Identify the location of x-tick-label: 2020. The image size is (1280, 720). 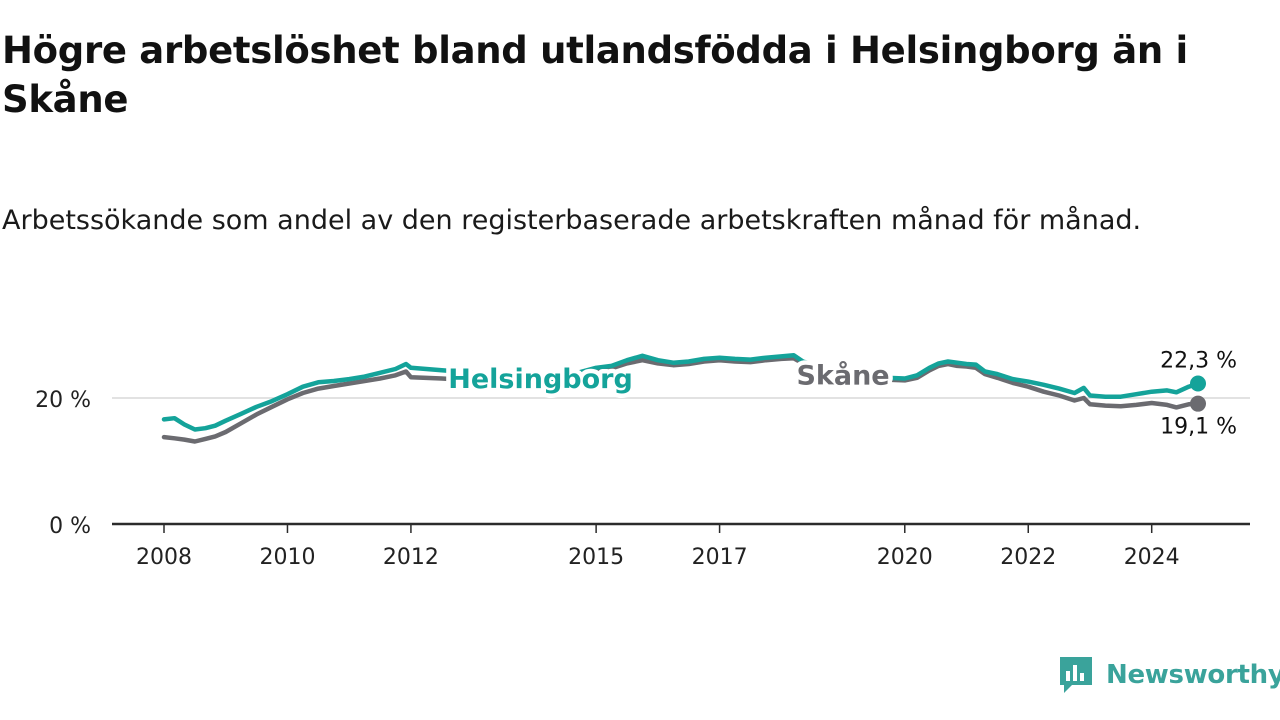
(905, 557).